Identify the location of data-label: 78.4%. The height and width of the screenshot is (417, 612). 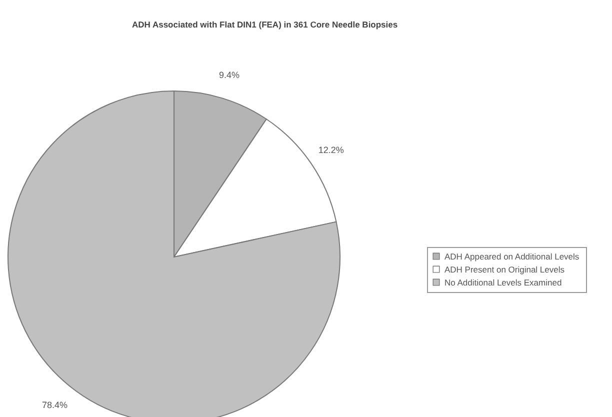
(55, 405).